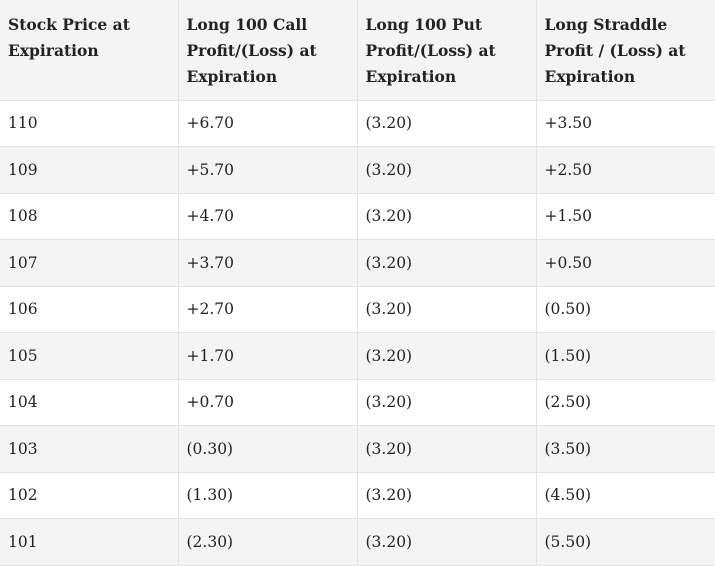  I want to click on table-row: 105 +1.70 (3.20) (1.50), so click(357, 356).